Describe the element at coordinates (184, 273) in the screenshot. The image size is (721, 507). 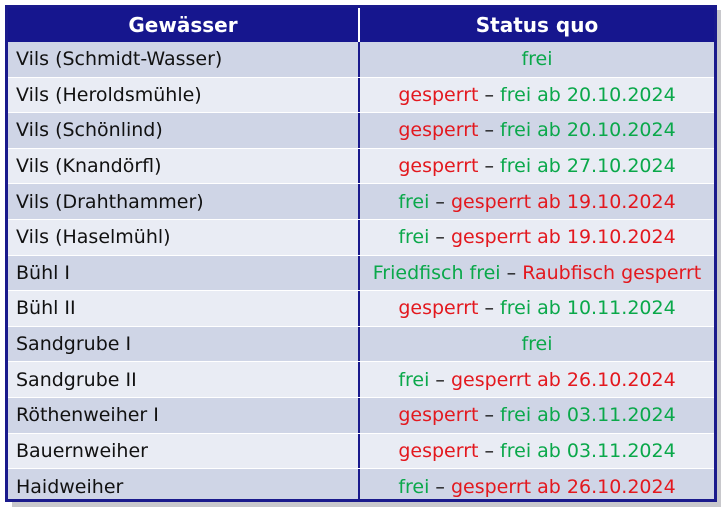
I see `water-name: Bühl I` at that location.